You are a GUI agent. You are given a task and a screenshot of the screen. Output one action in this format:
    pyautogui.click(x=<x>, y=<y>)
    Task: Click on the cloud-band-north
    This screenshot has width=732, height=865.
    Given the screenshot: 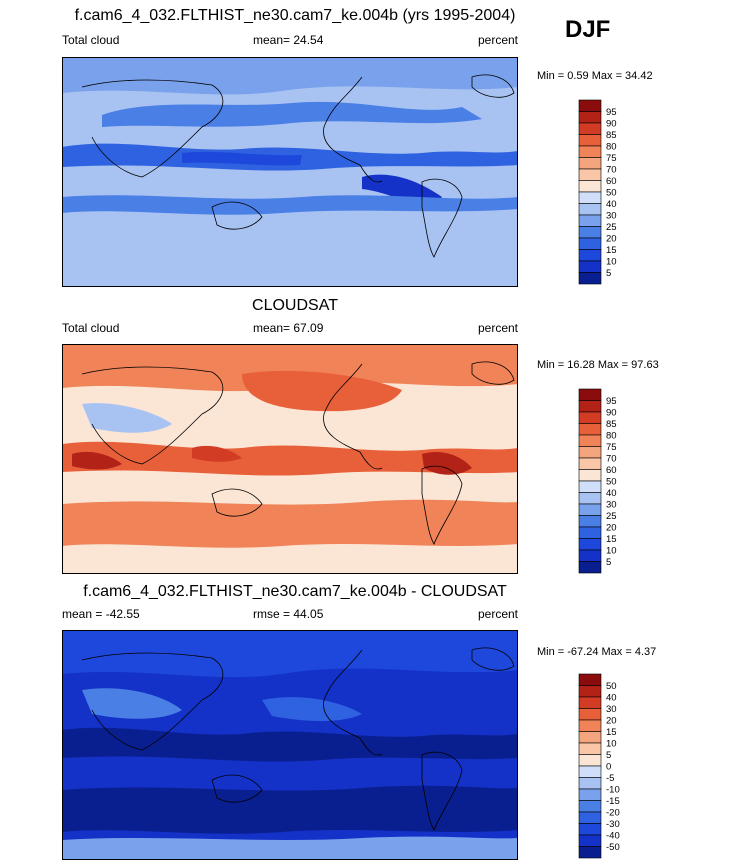 What is the action you would take?
    pyautogui.click(x=290, y=368)
    